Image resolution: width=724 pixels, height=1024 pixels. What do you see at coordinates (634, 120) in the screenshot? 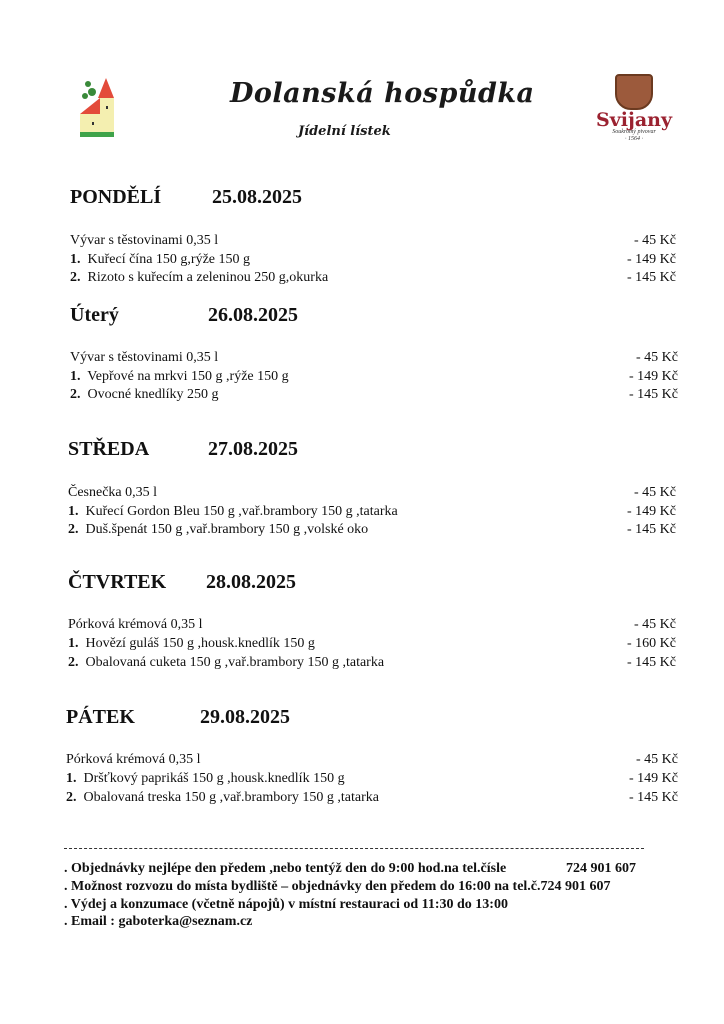
I see `svijany-wordmark: Svijany` at bounding box center [634, 120].